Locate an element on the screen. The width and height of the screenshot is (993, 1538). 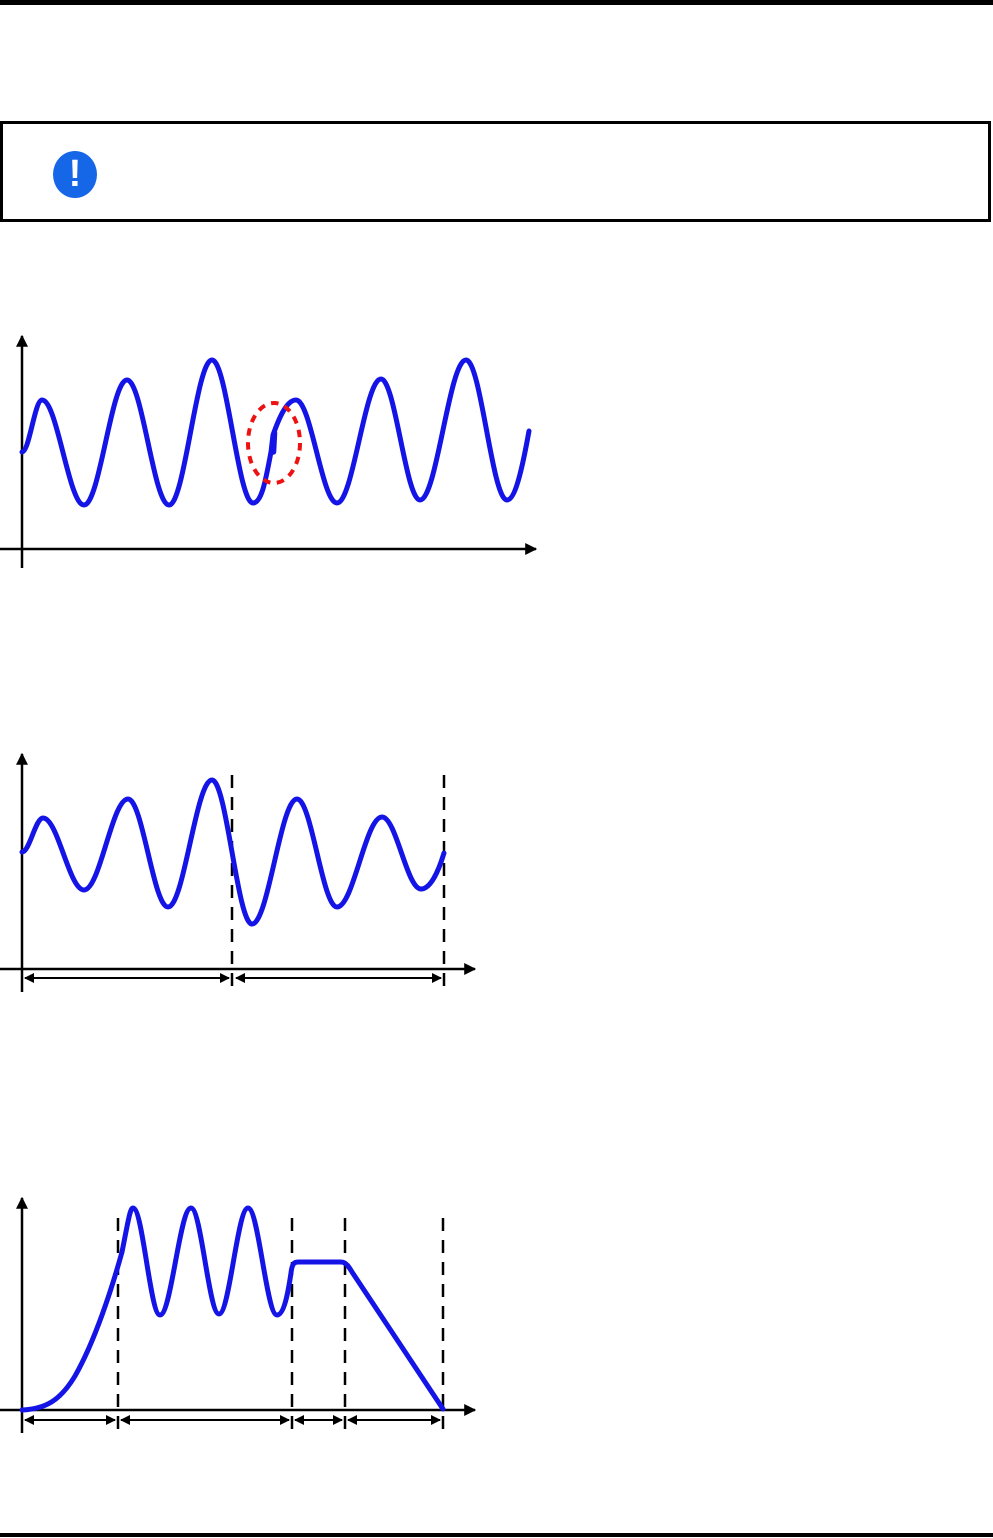
d1-phase-jump-glitch is located at coordinates (274, 442).